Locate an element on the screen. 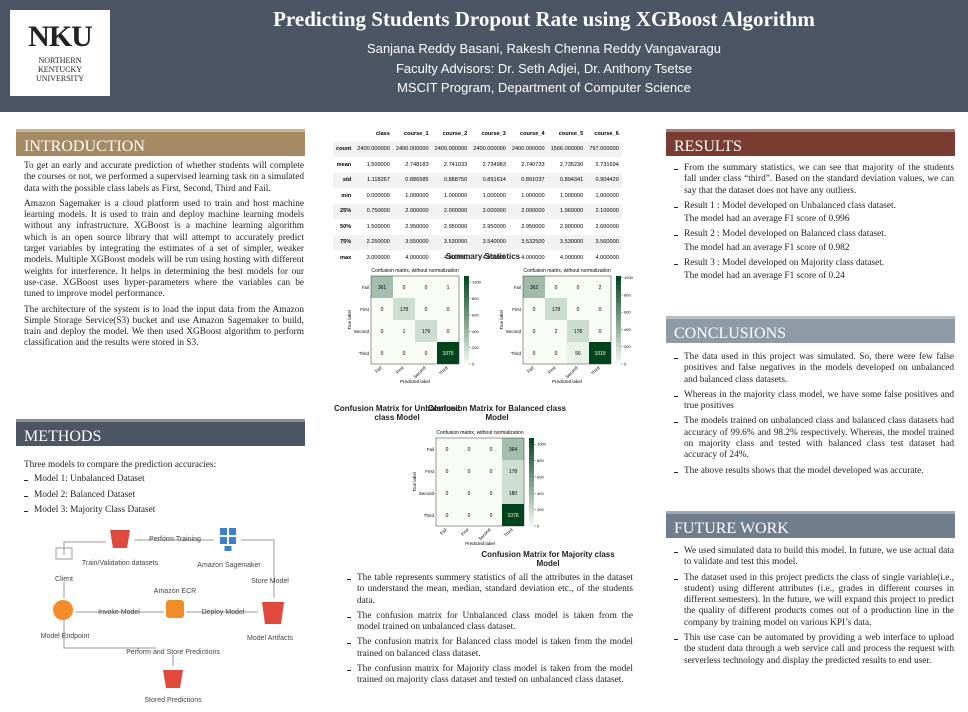 The image size is (968, 712). y-class-label: Fail is located at coordinates (430, 449).